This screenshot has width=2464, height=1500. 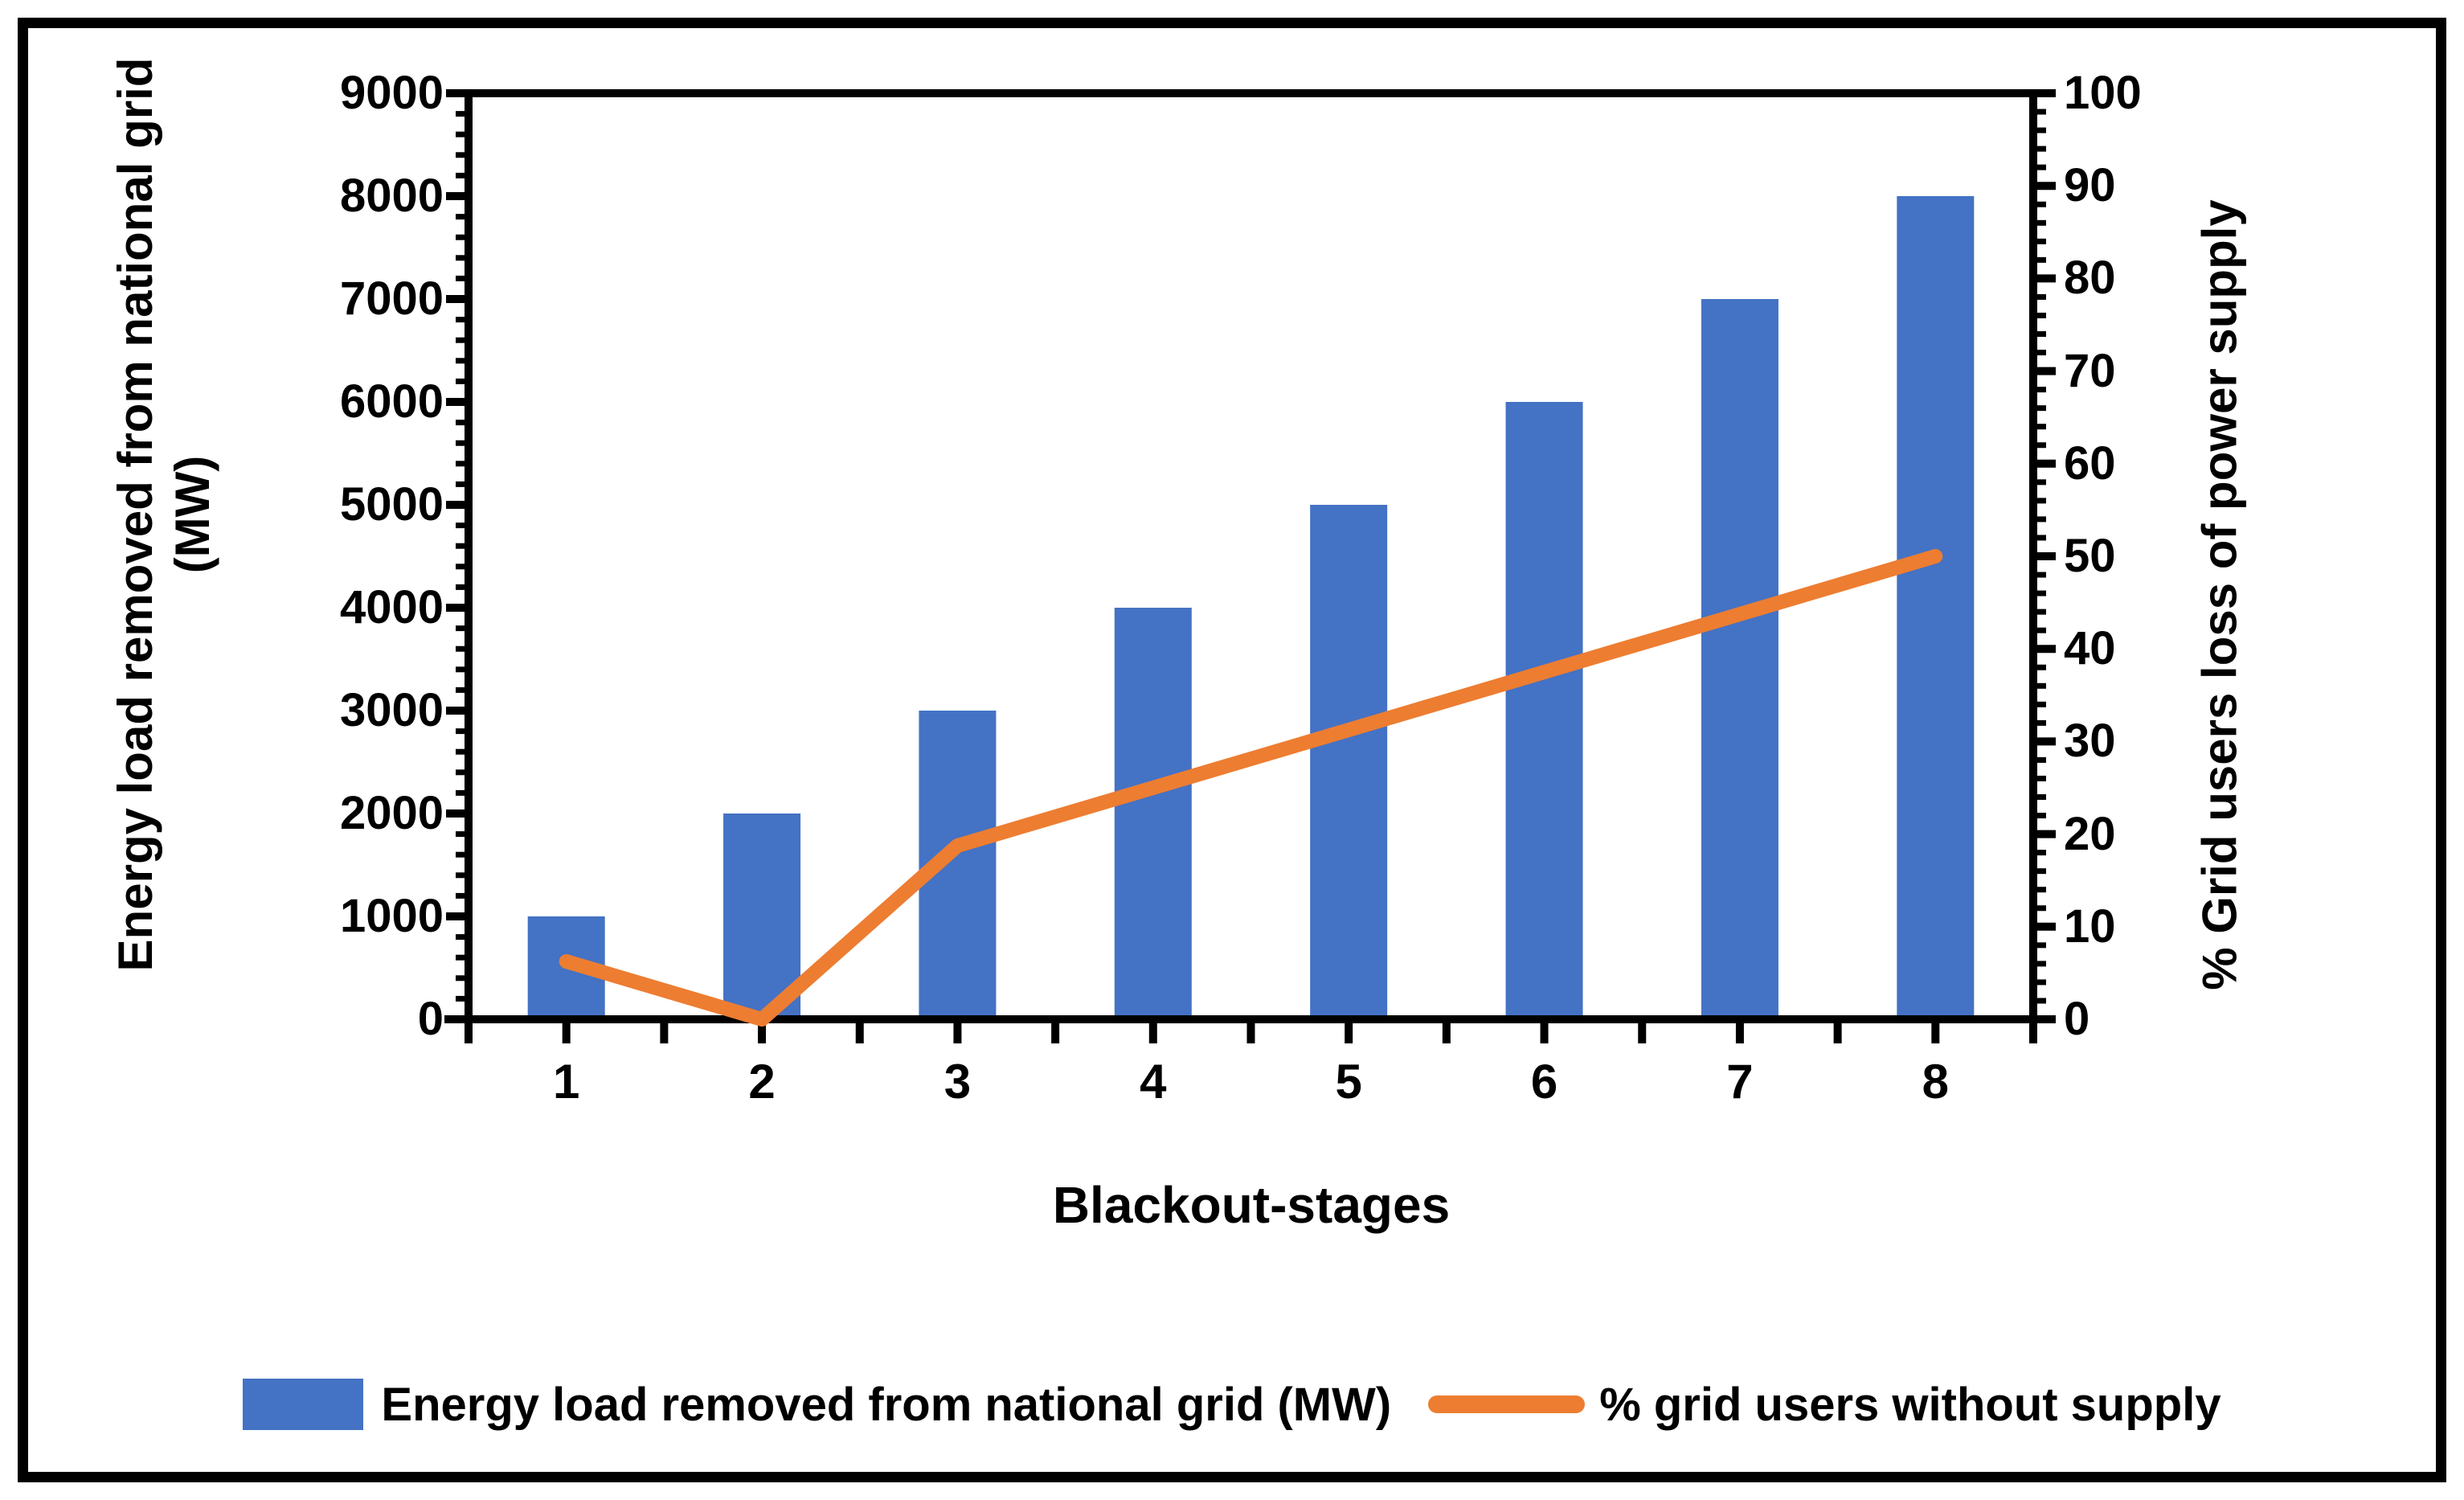 I want to click on x-axis-tick-label: 5, so click(x=1348, y=1082).